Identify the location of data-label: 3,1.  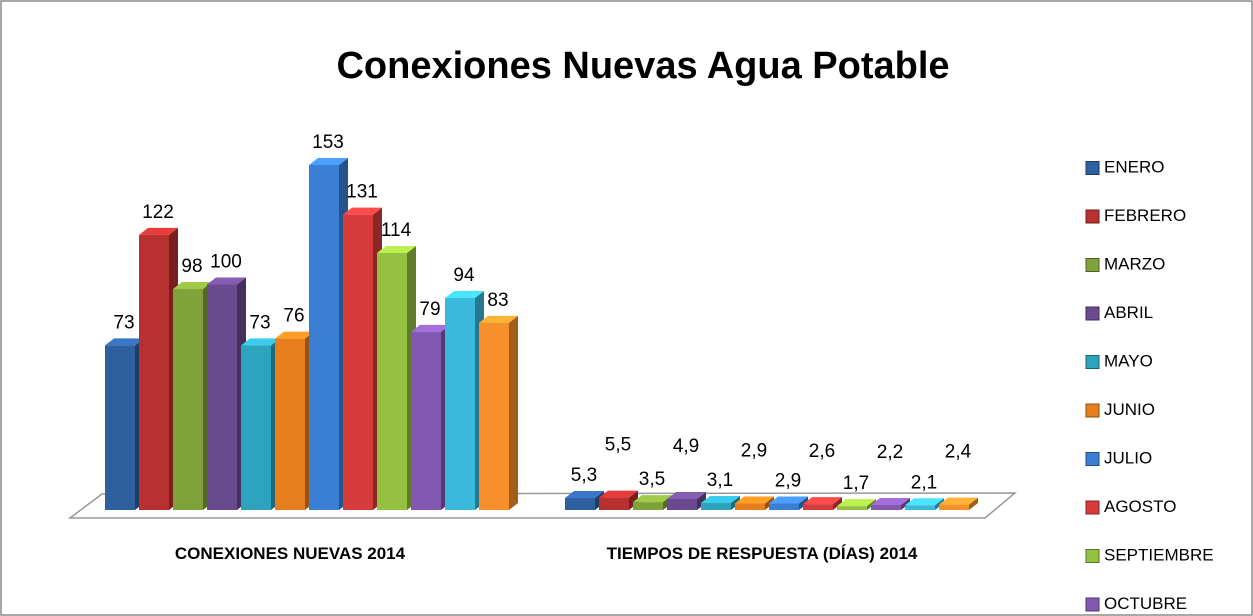
(720, 480).